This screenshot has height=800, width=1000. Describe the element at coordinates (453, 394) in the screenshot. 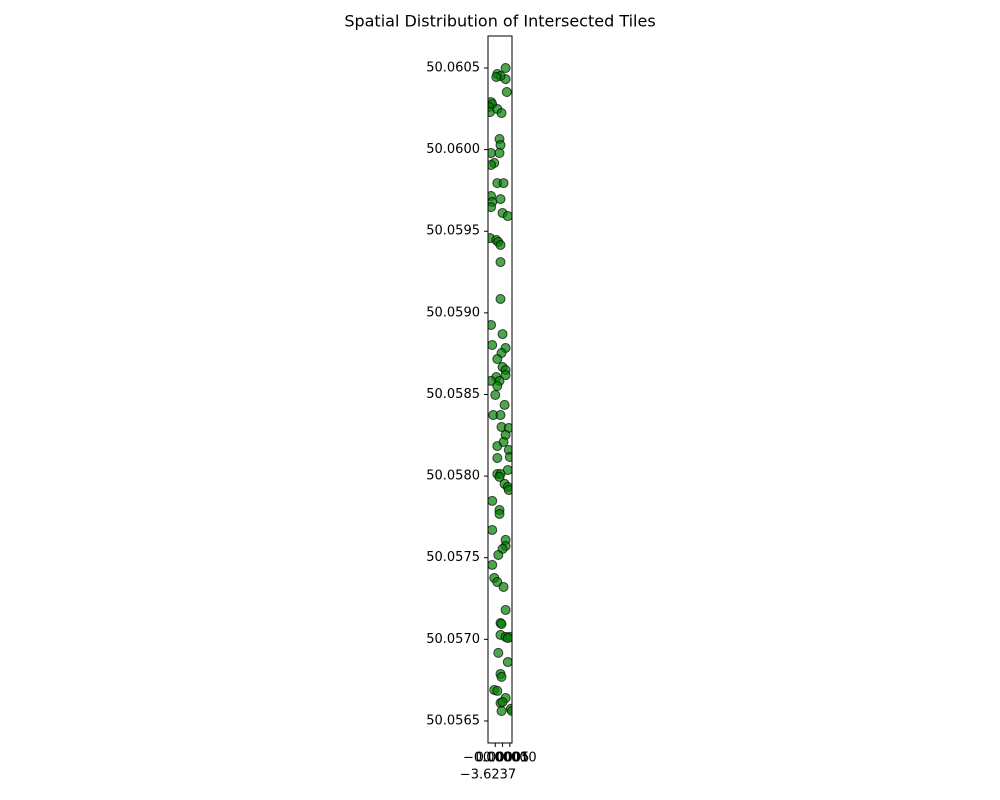

I see `y-tick-label: 50.0585` at that location.